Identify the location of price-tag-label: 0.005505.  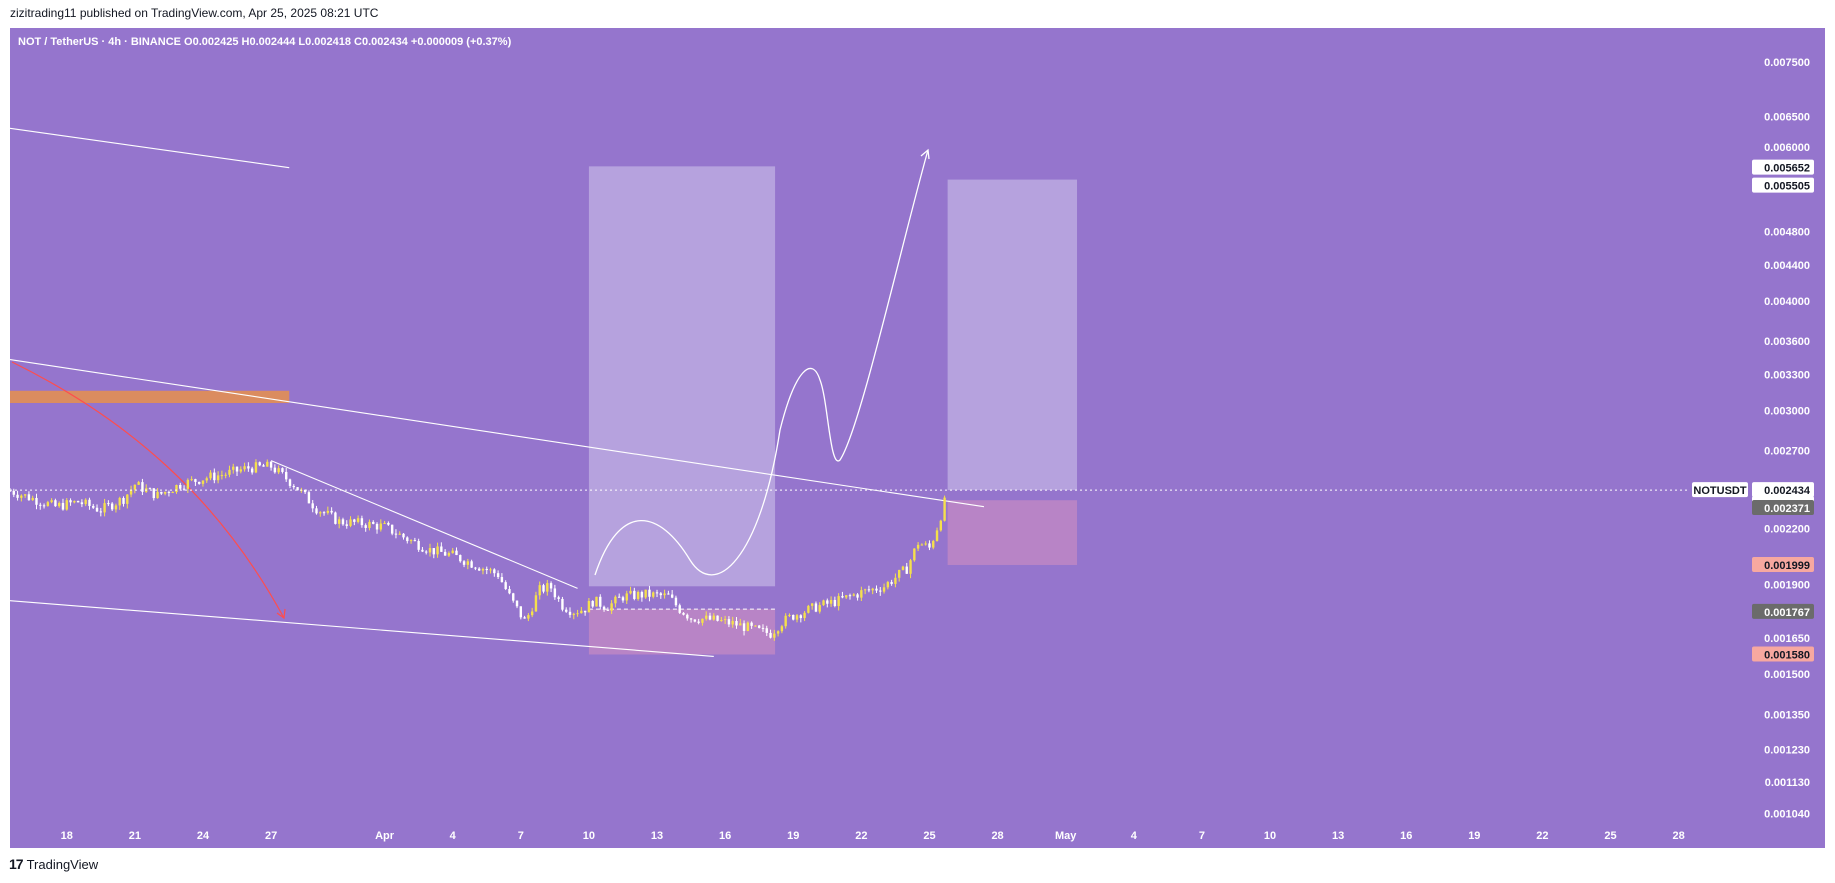
(1787, 187).